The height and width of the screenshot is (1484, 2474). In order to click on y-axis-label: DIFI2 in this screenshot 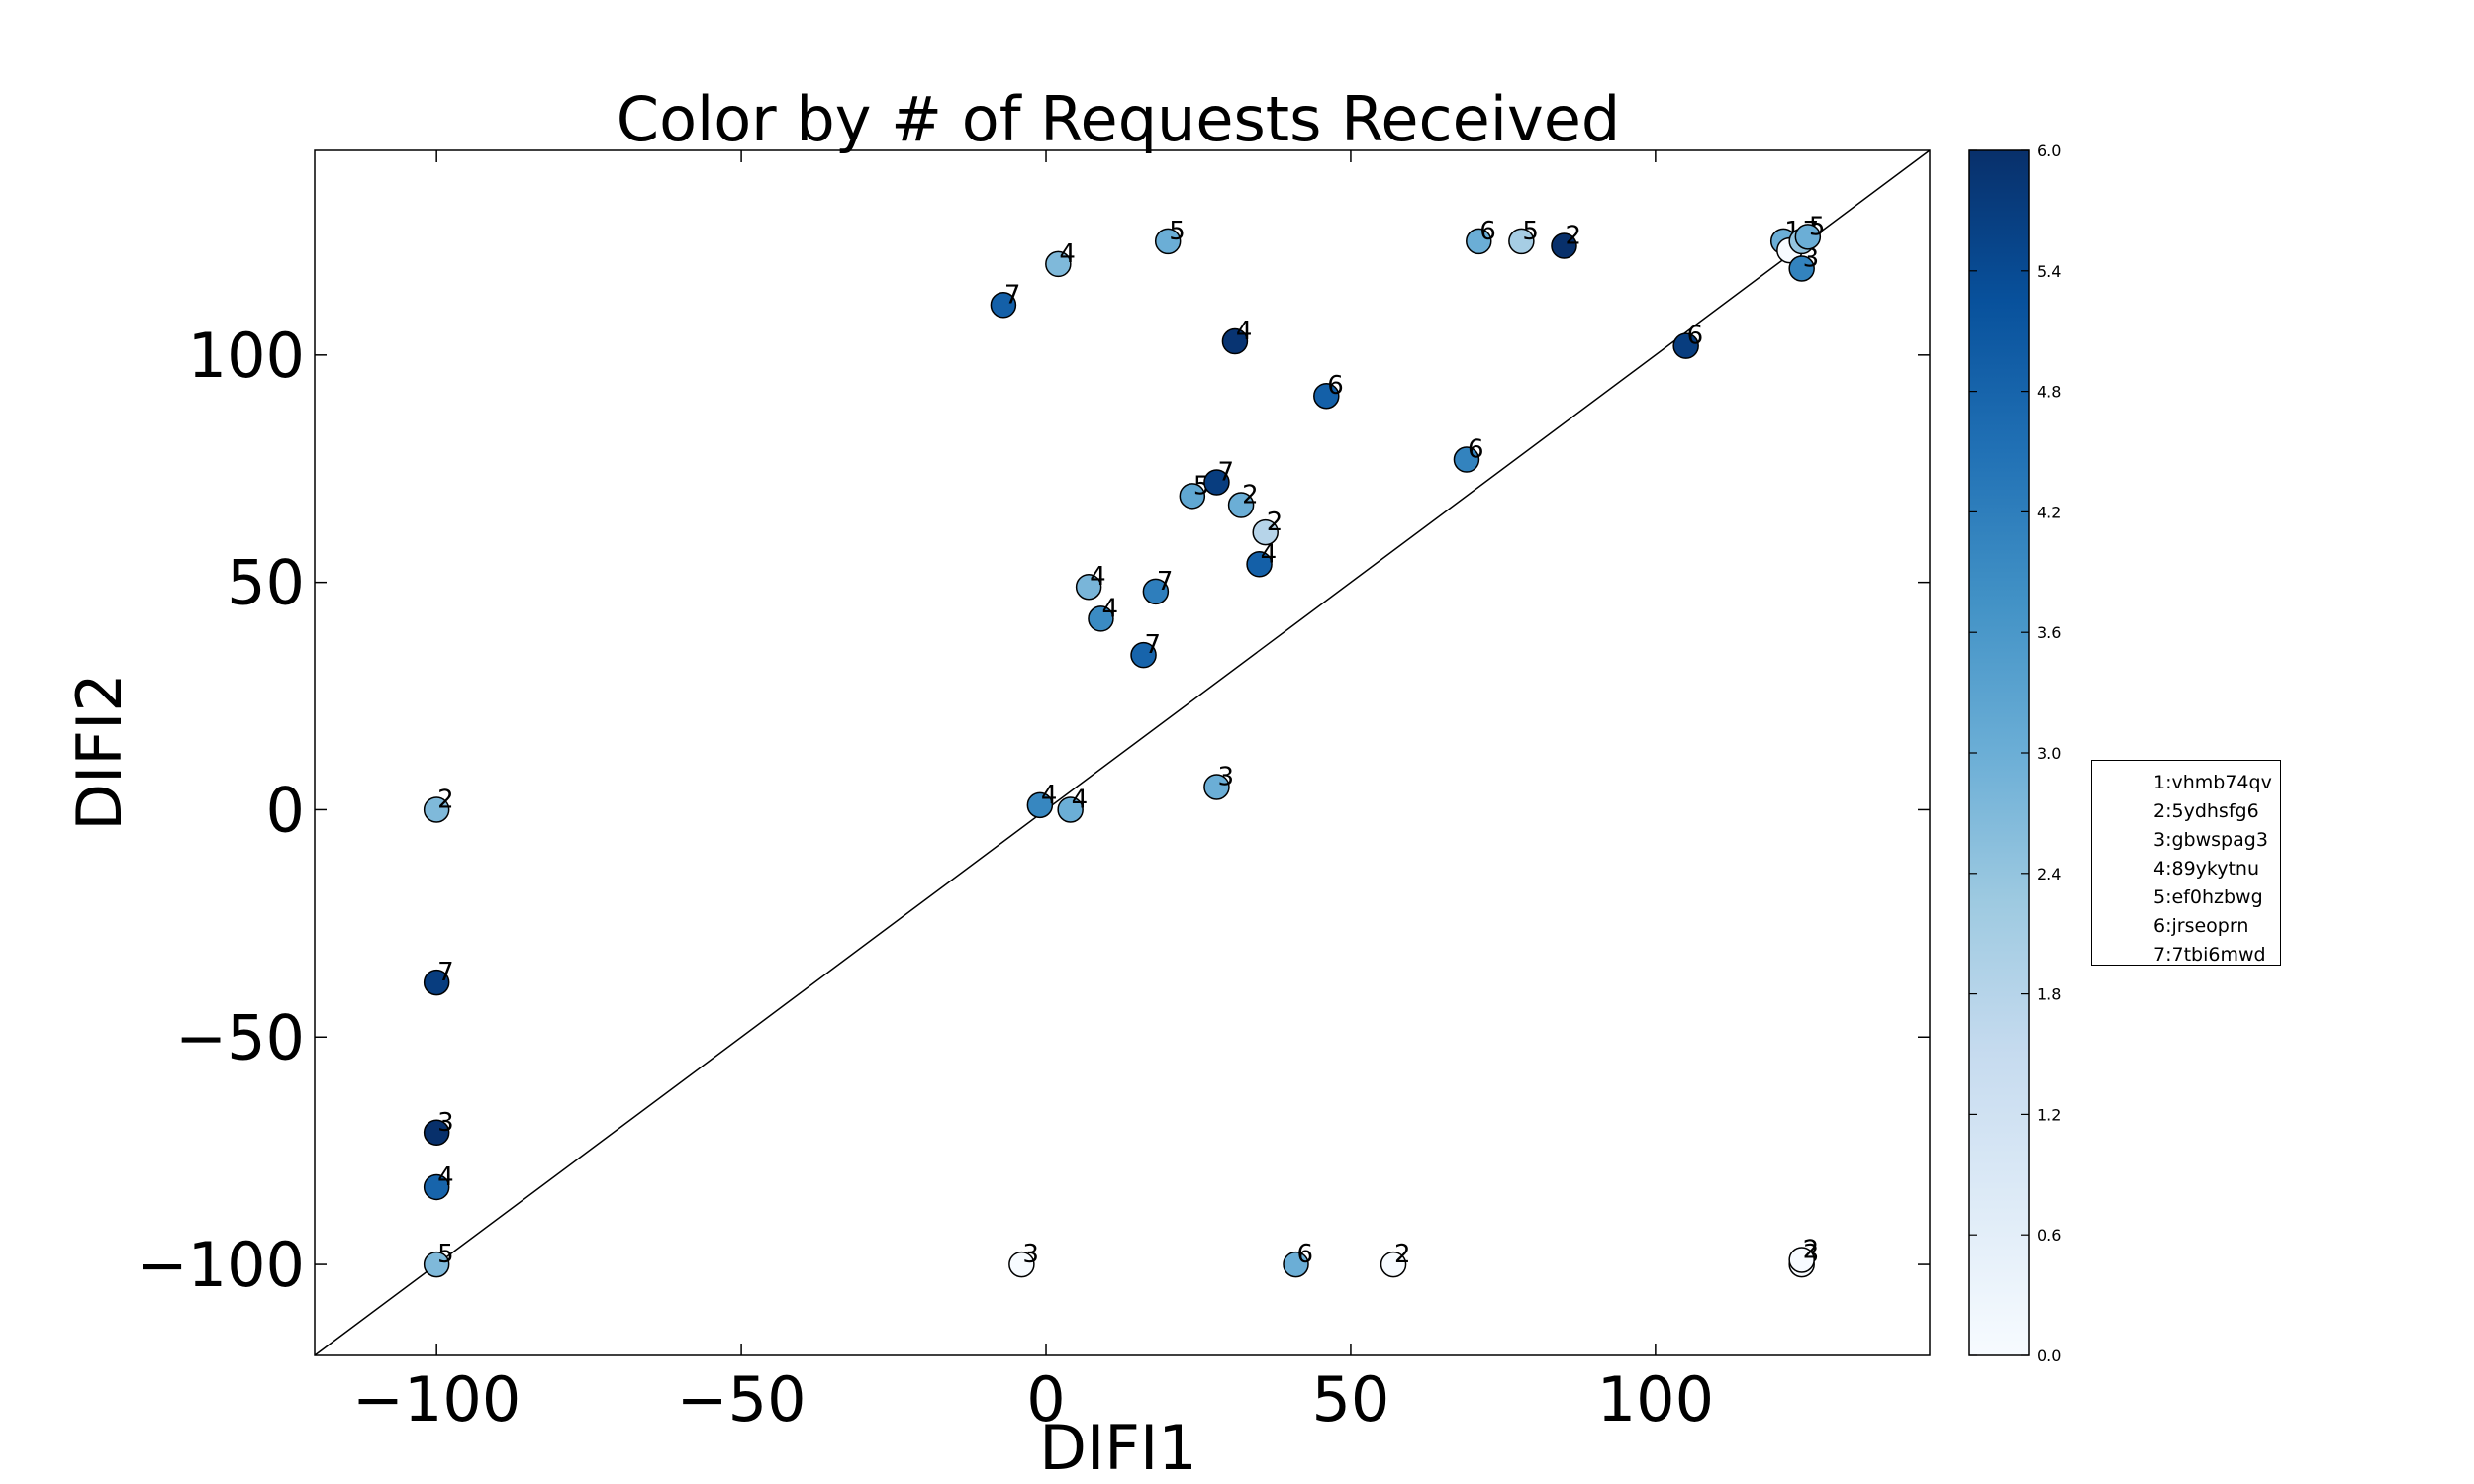, I will do `click(100, 751)`.